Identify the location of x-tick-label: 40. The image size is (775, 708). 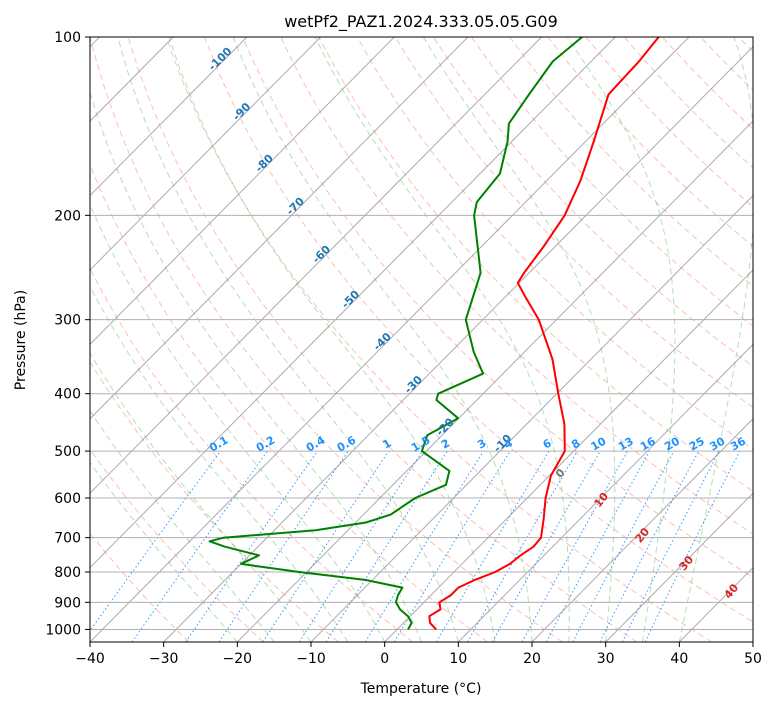
(679, 659).